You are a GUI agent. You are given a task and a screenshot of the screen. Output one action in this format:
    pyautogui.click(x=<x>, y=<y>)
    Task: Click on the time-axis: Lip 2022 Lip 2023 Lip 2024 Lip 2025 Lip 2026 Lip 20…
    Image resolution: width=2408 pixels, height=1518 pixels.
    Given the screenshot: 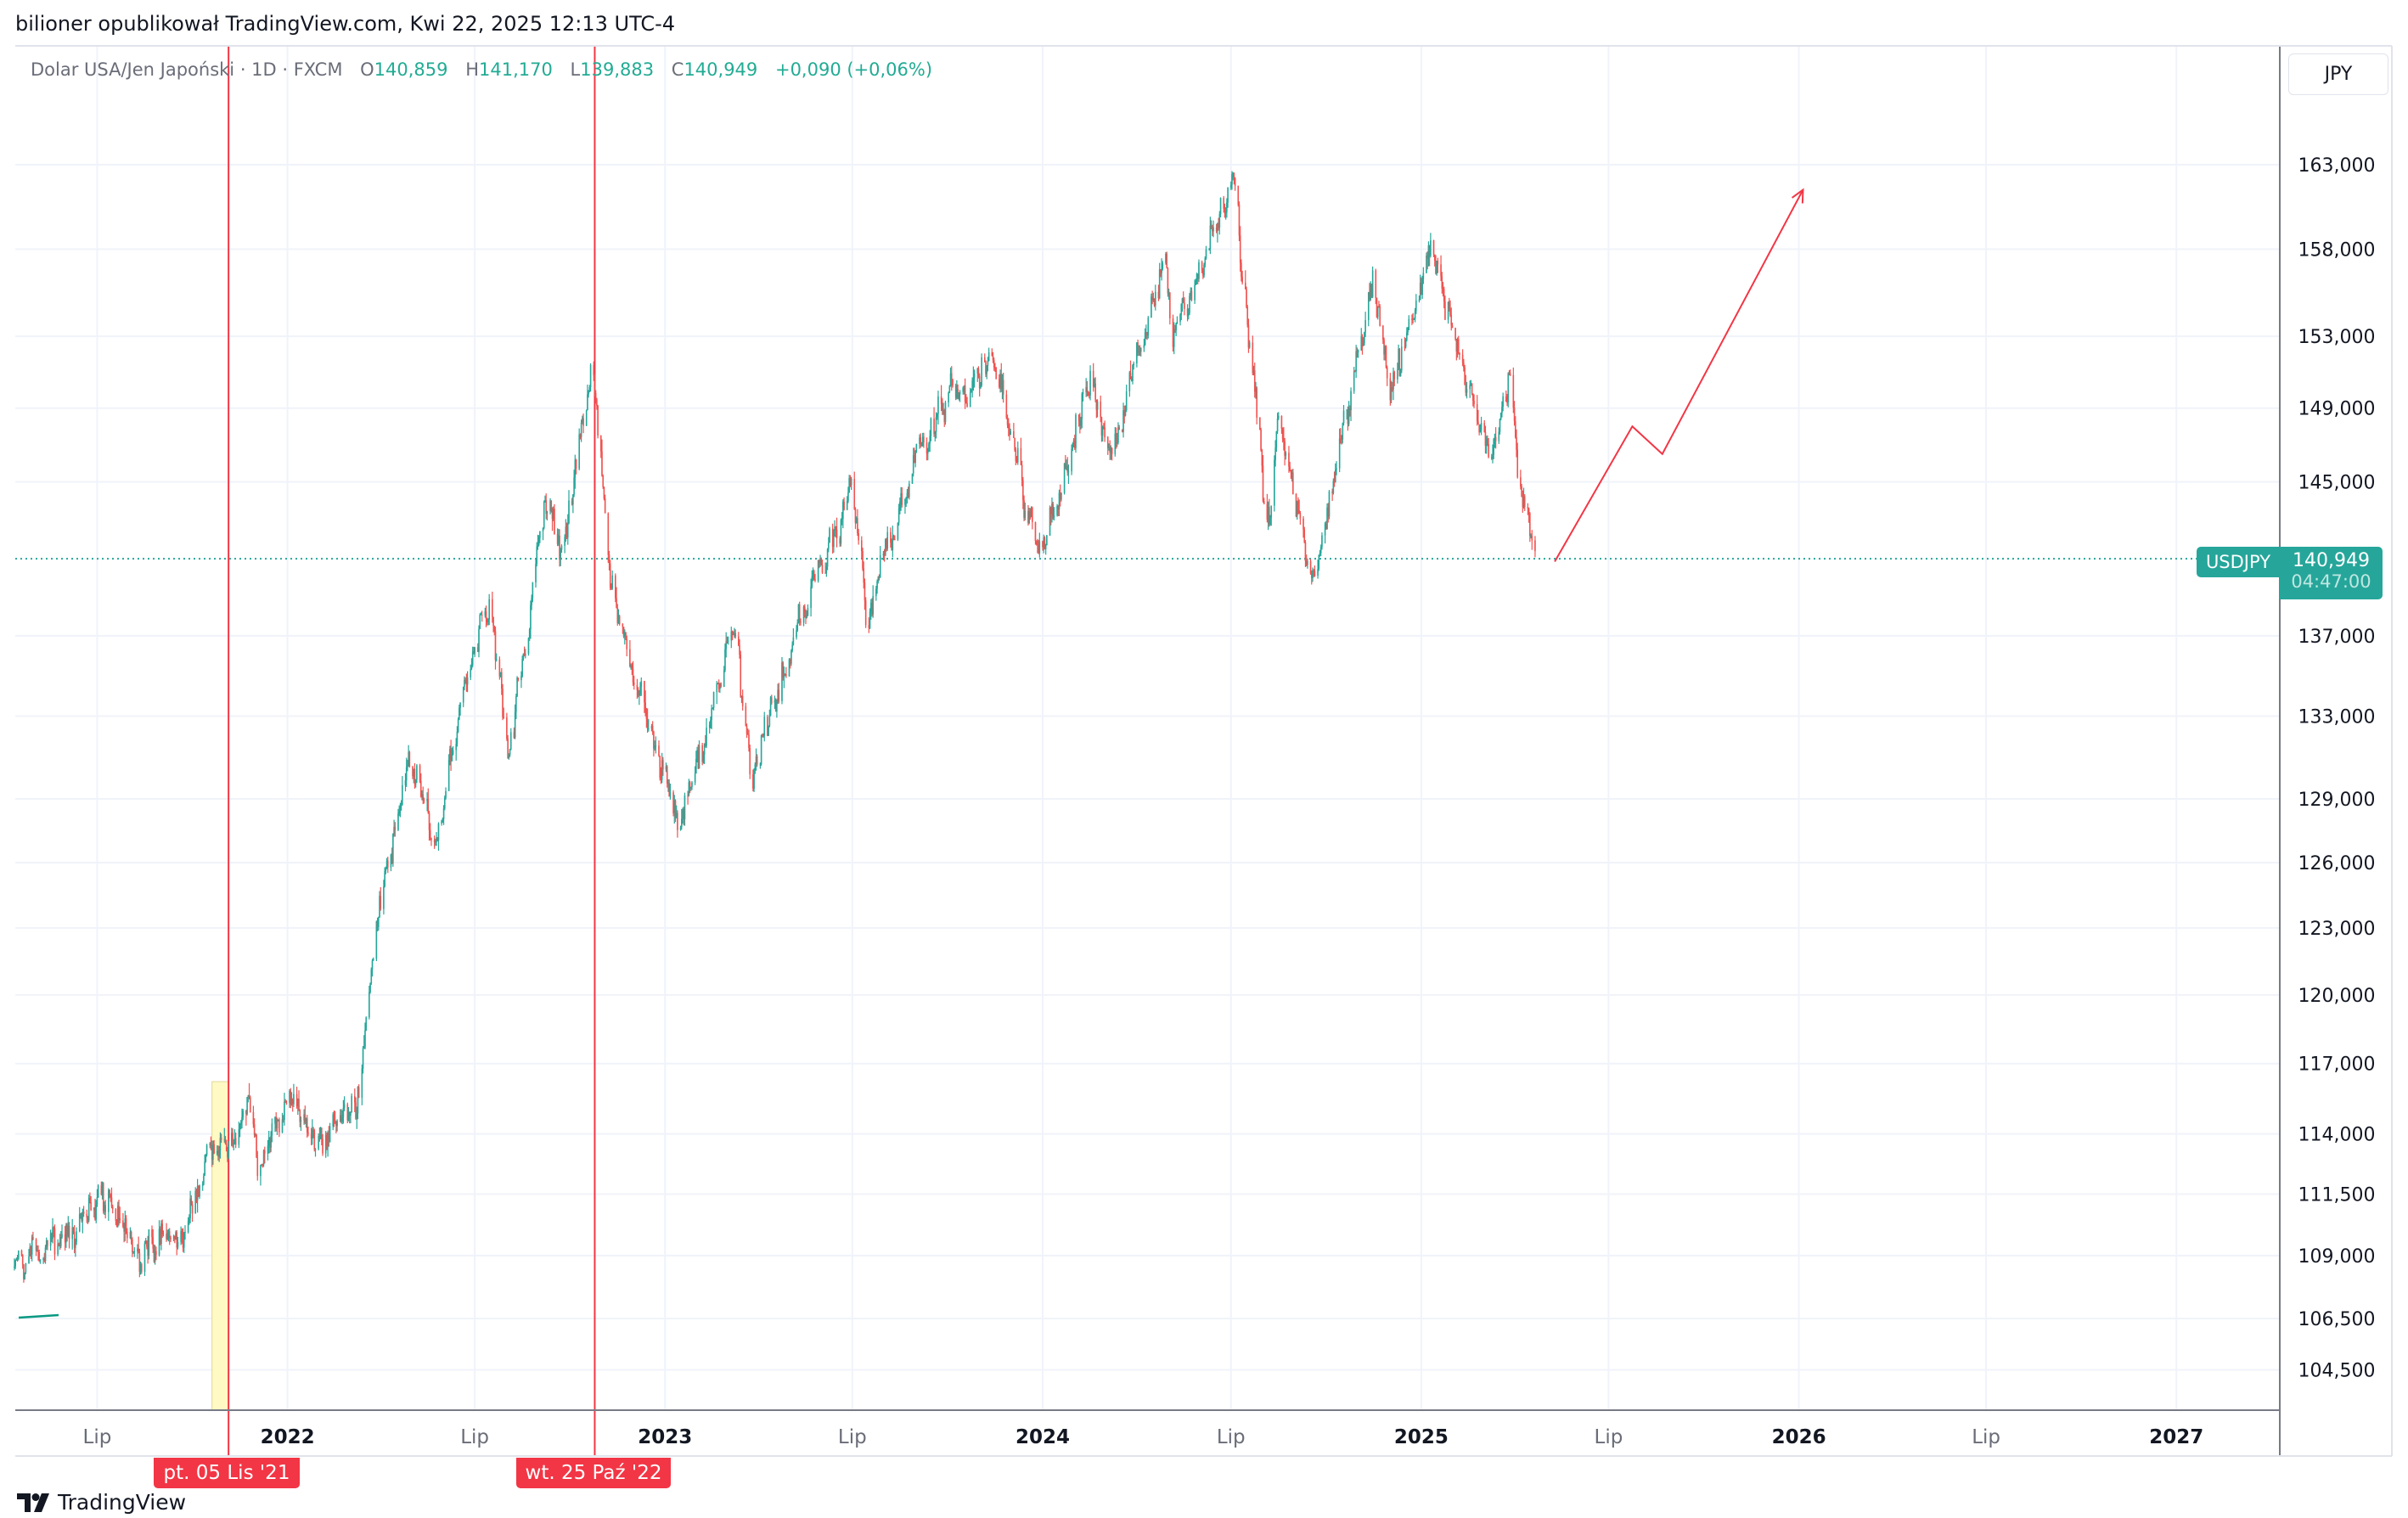 What is the action you would take?
    pyautogui.click(x=1143, y=1437)
    